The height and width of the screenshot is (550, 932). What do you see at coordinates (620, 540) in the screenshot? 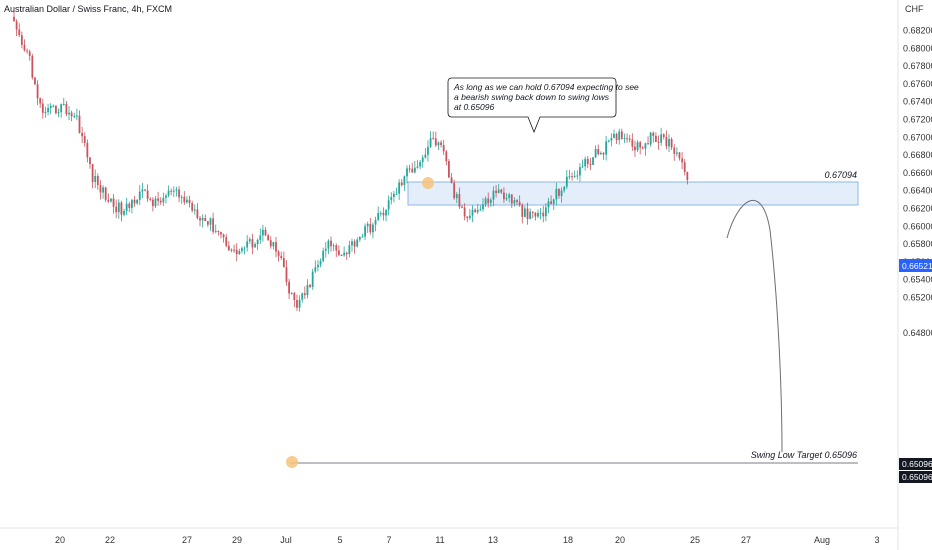
I see `x-tick-label: 20` at bounding box center [620, 540].